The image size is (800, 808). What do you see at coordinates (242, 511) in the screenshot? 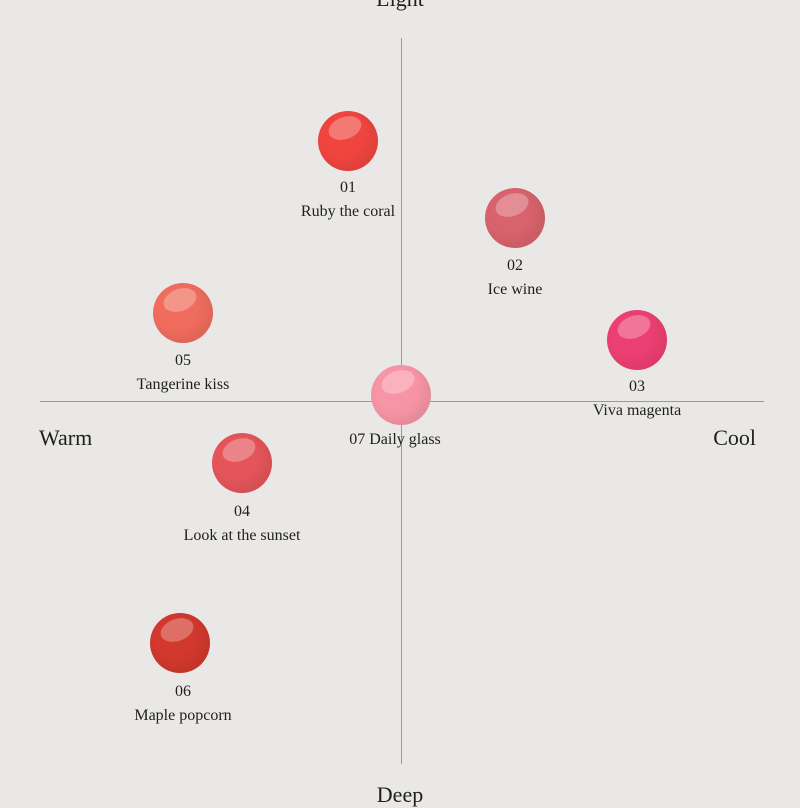
I see `shade-number: 04` at bounding box center [242, 511].